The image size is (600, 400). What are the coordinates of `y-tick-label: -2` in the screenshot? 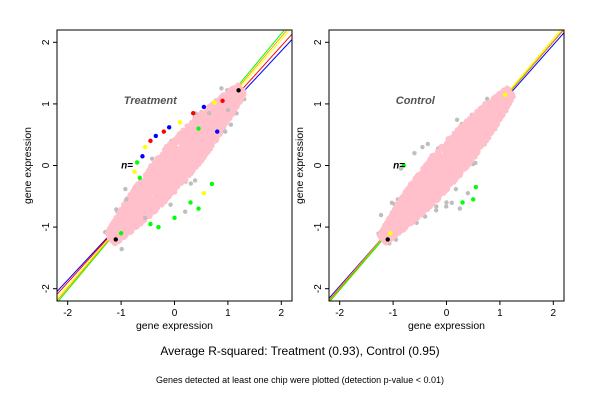 It's located at (46, 288).